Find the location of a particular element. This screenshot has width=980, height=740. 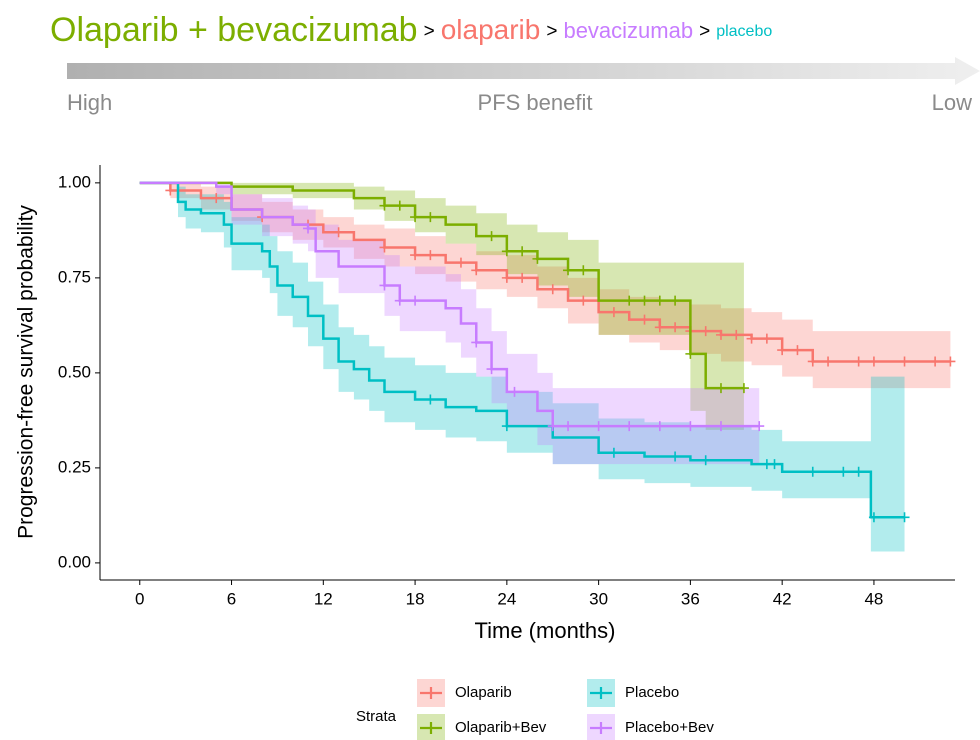

legend-label: Placebo is located at coordinates (652, 692).